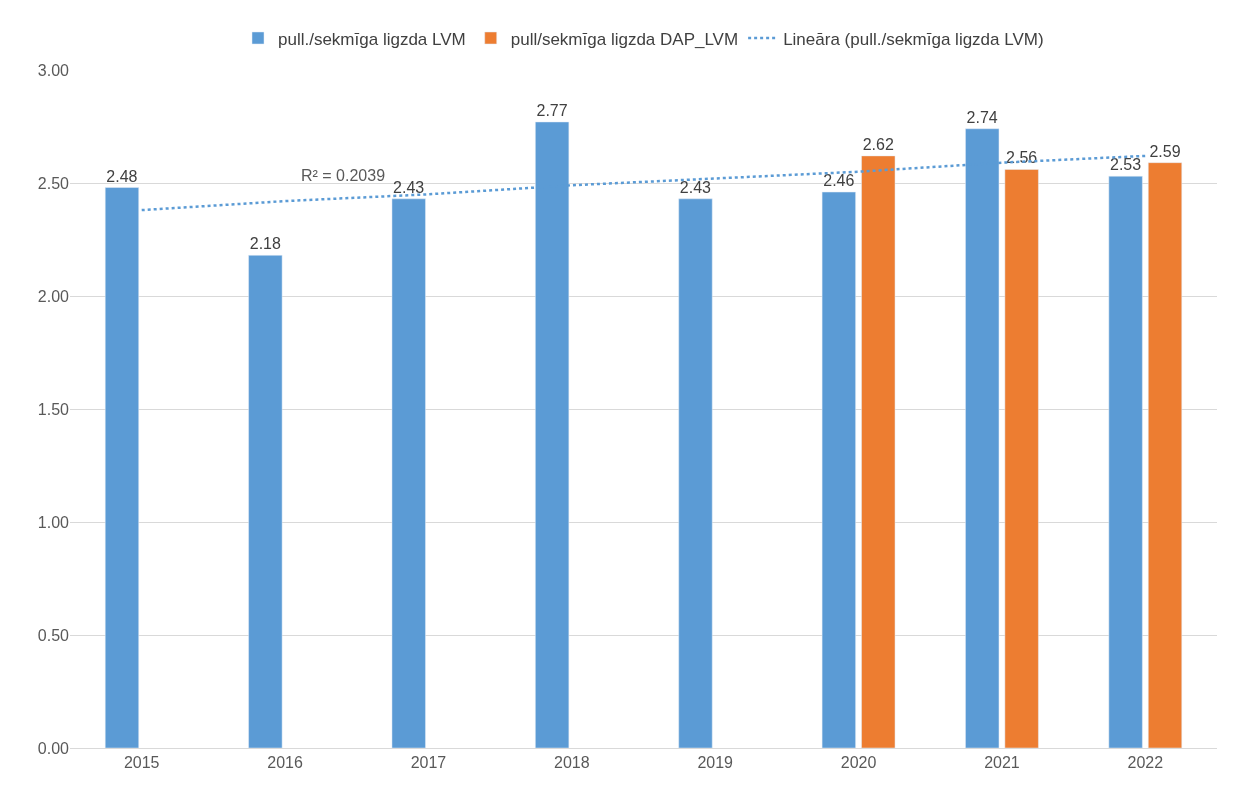  Describe the element at coordinates (53, 409) in the screenshot. I see `y-tick-label: 1.50` at that location.